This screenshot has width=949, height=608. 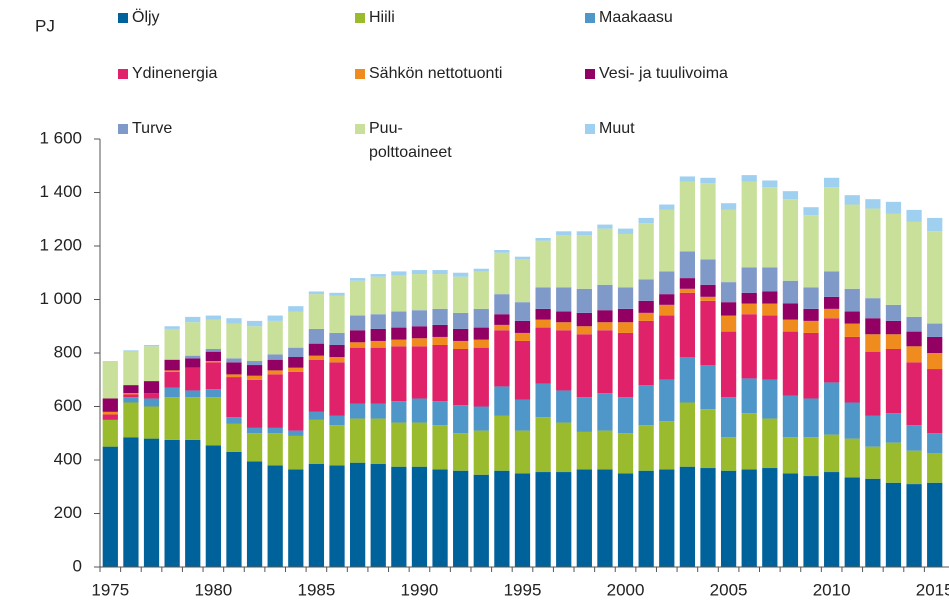 I want to click on legend-label: Turve, so click(x=152, y=128).